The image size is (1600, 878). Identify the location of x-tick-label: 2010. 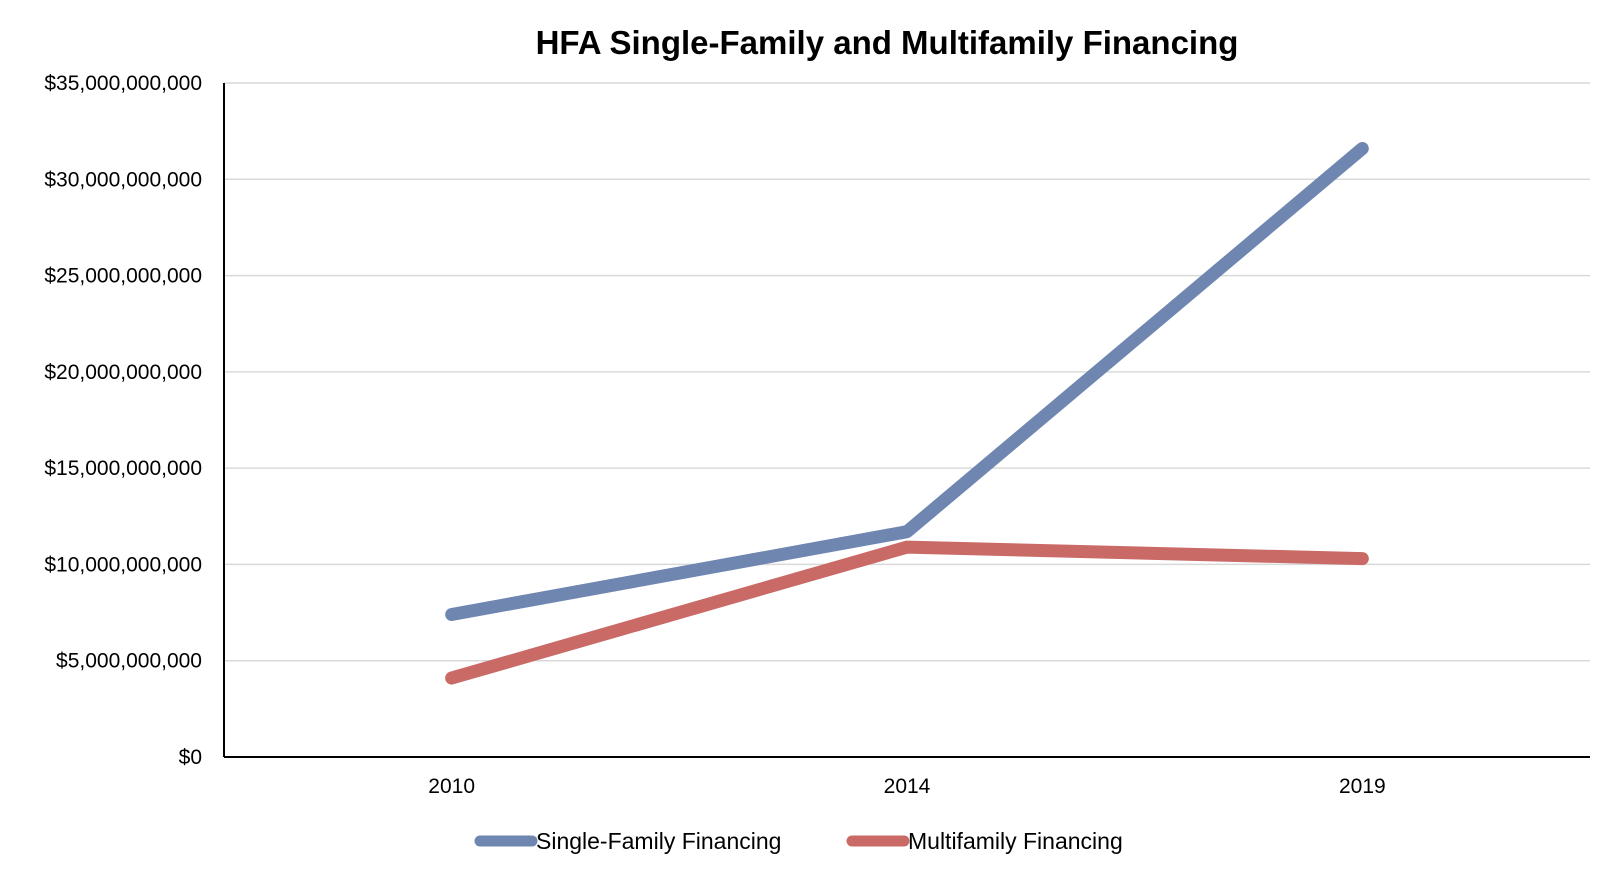
(451, 786).